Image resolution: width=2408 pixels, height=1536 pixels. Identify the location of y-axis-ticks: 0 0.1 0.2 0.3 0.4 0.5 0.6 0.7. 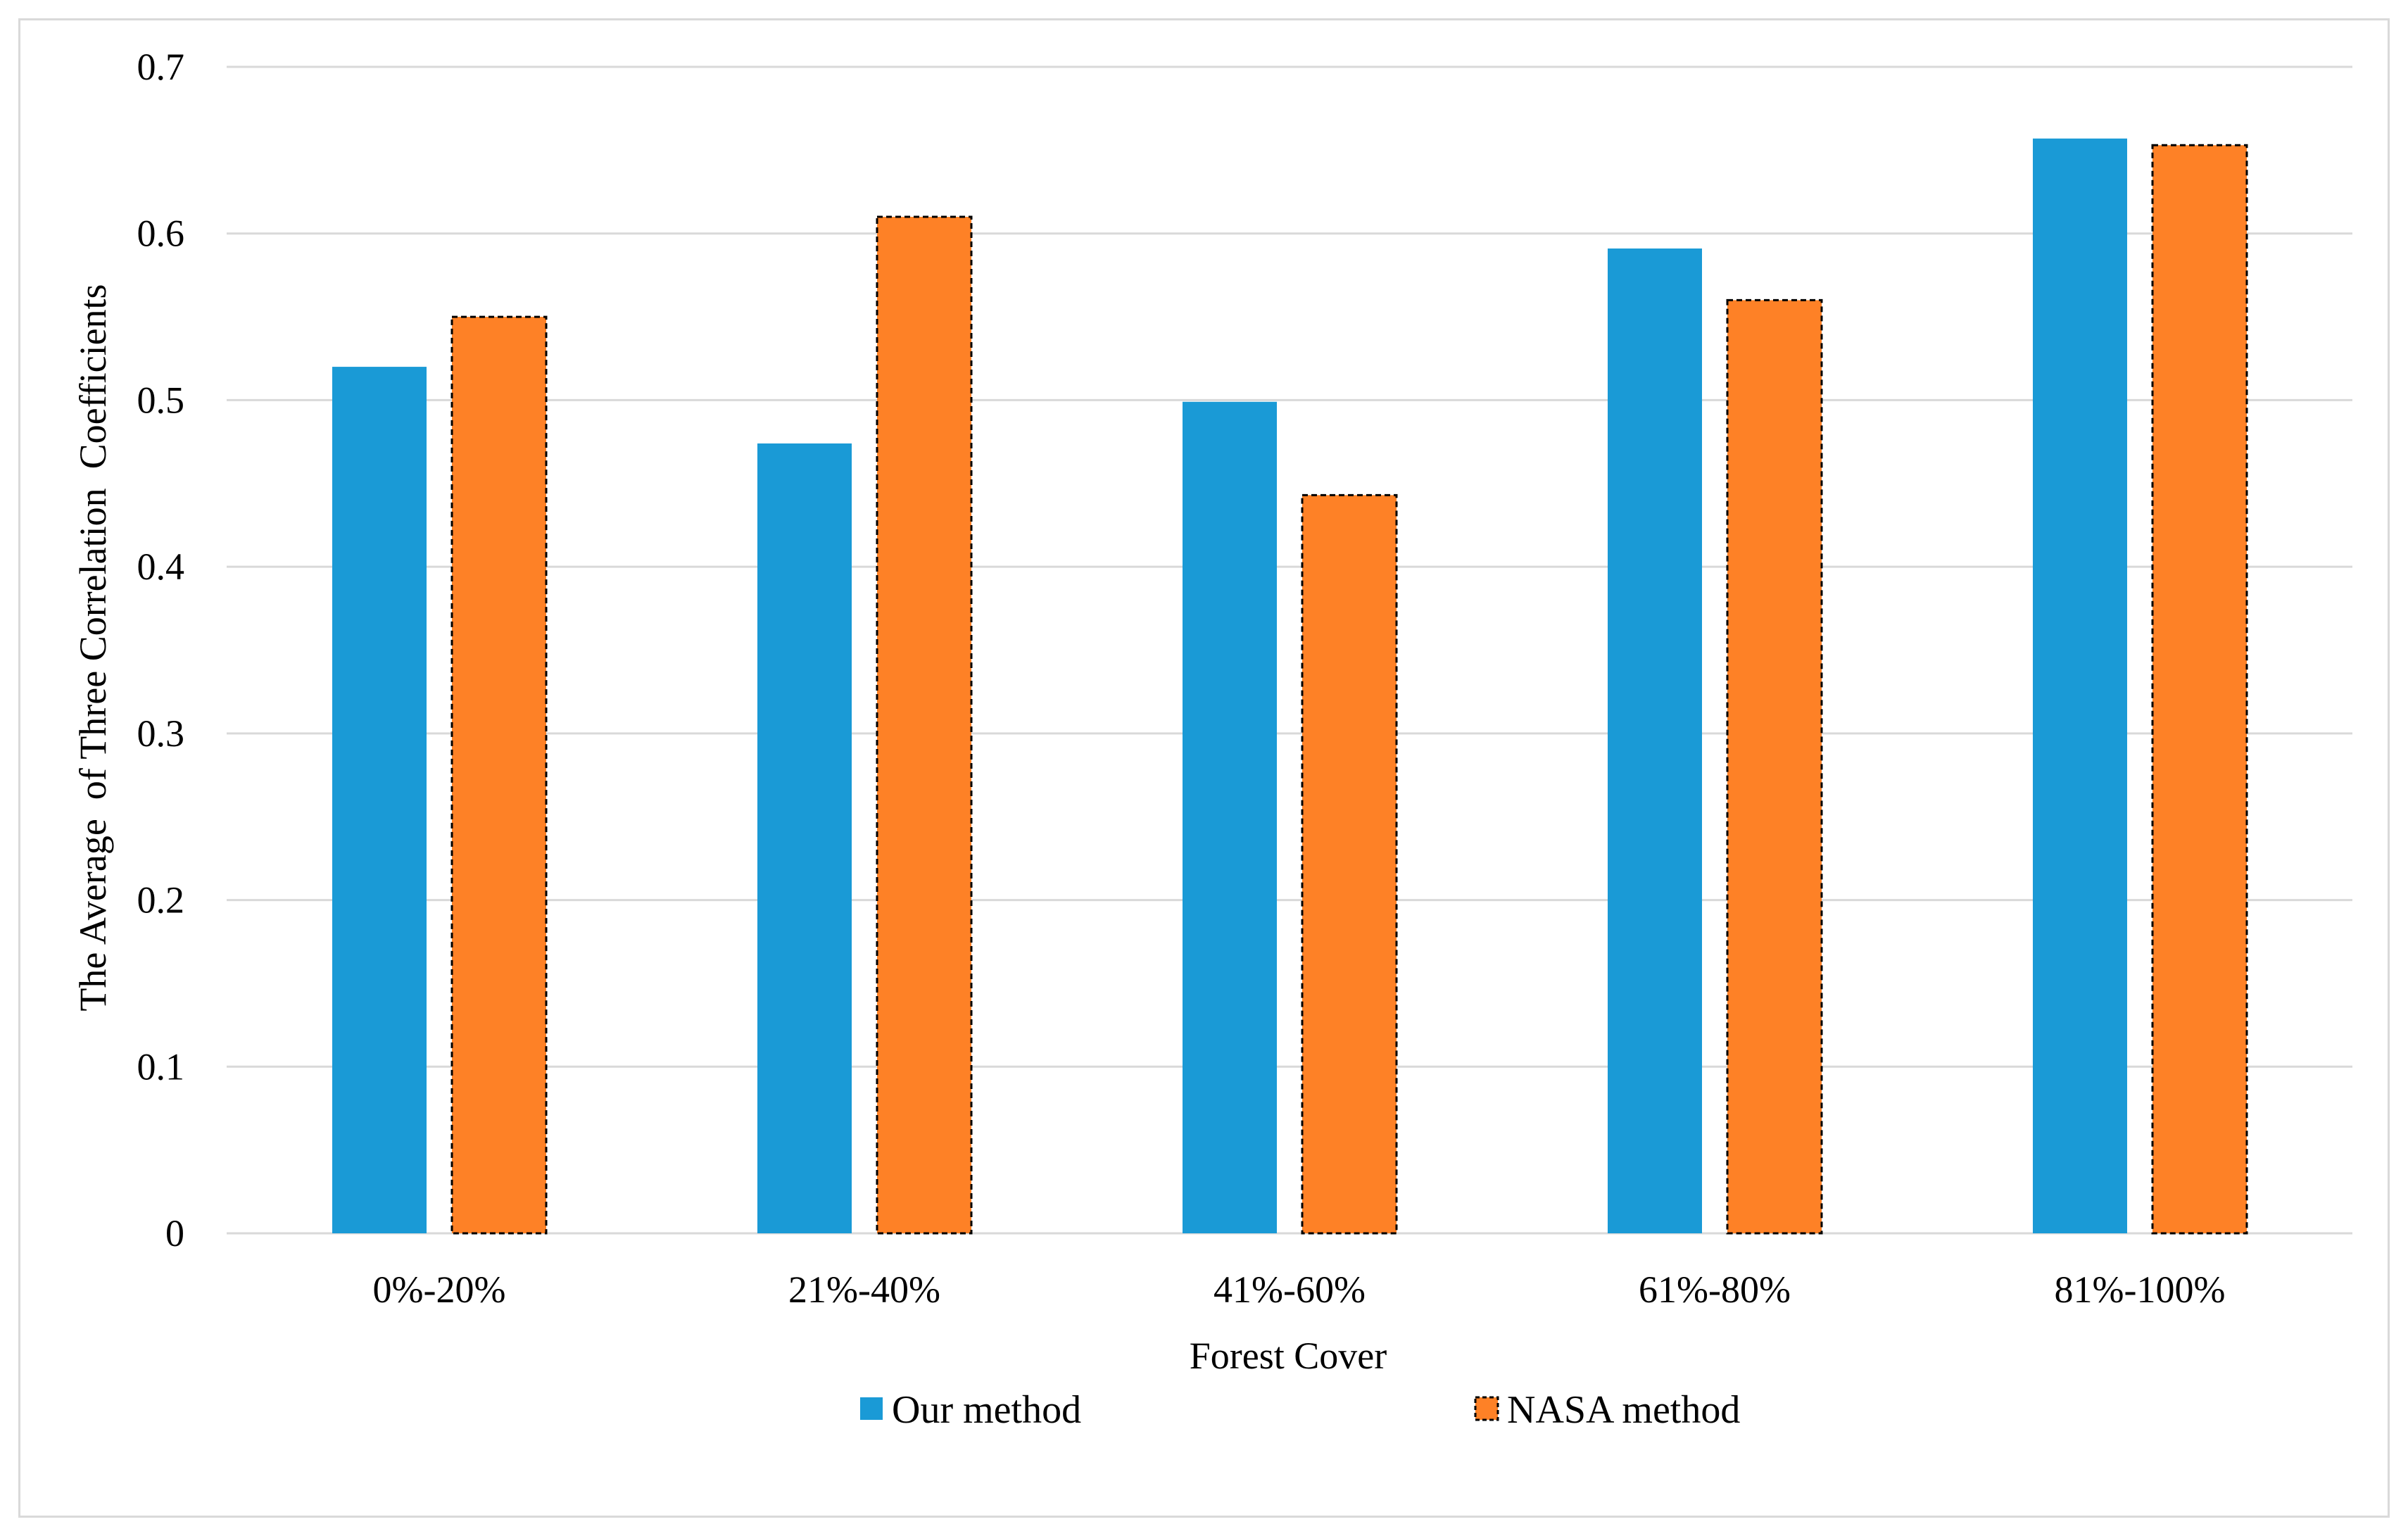
(161, 650).